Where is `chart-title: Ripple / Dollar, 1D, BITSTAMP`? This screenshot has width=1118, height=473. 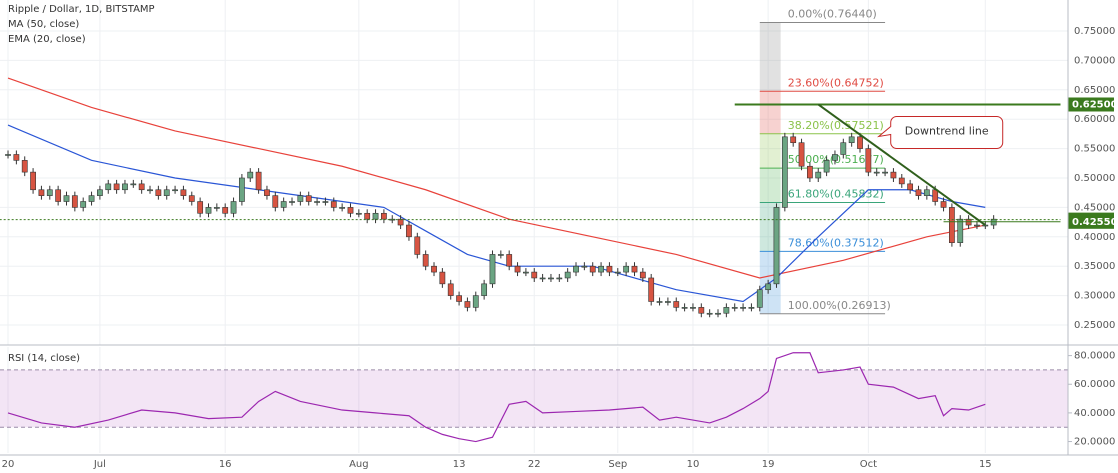
chart-title: Ripple / Dollar, 1D, BITSTAMP is located at coordinates (81, 9).